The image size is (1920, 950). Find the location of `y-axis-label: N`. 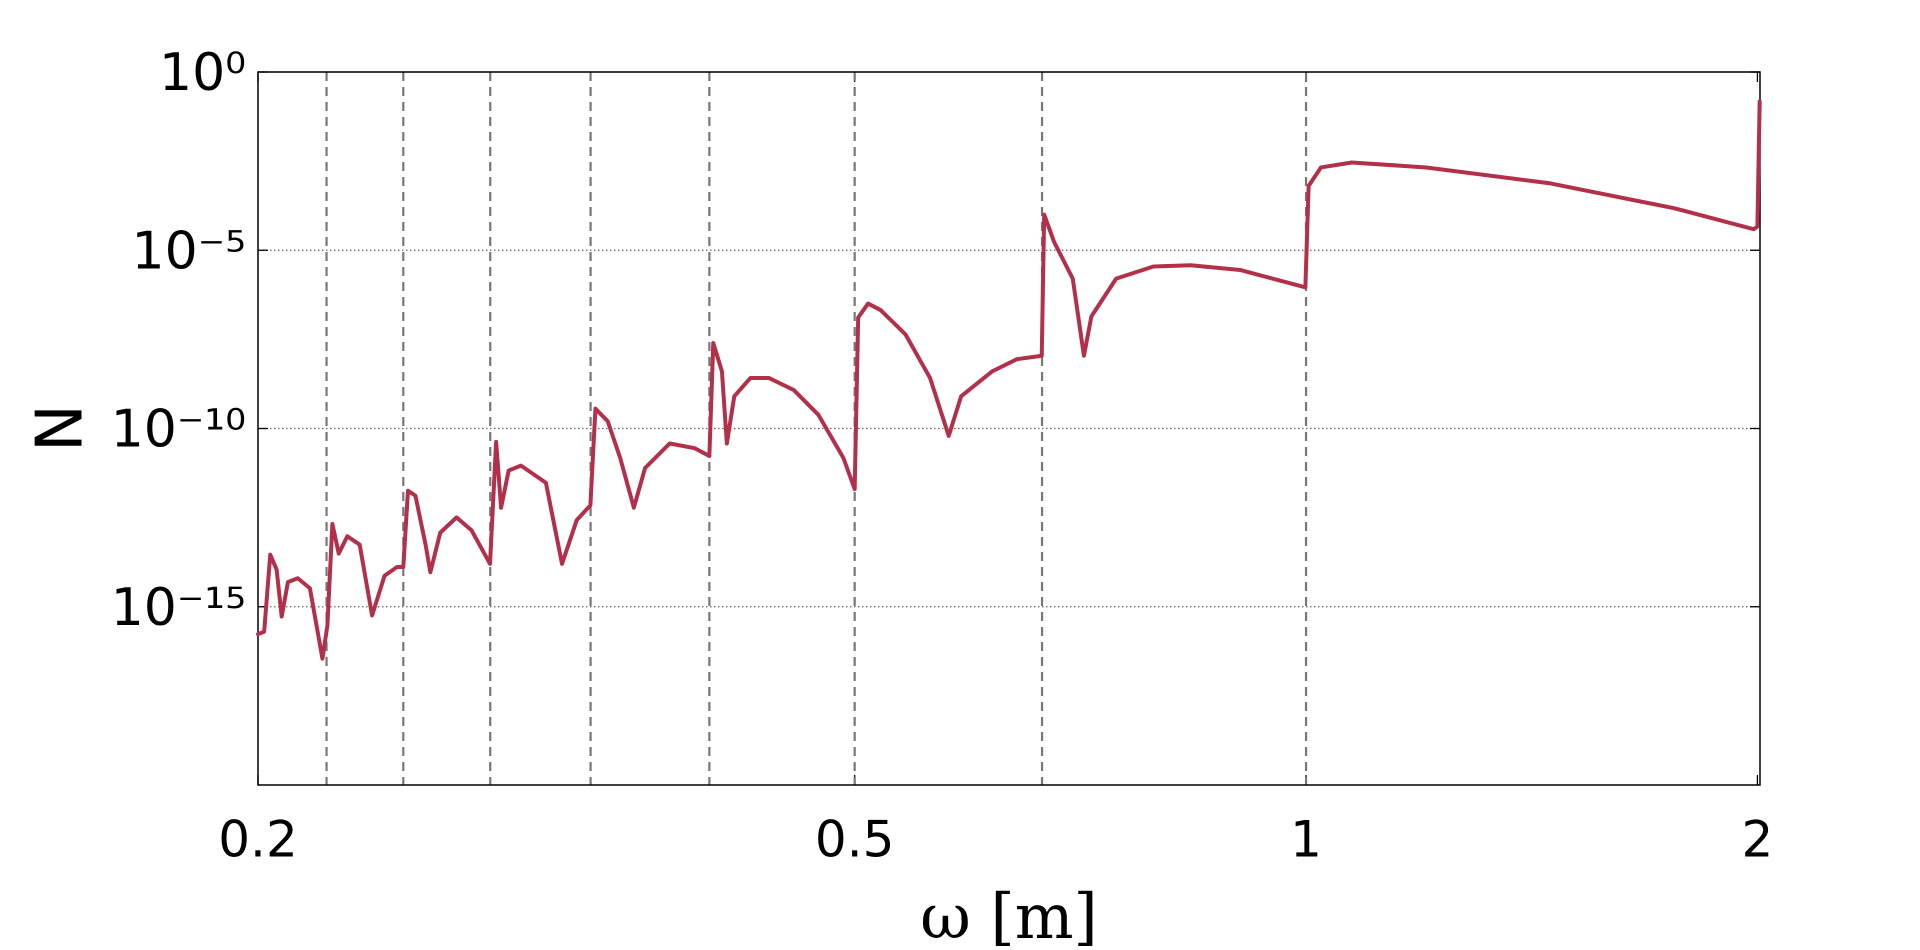

y-axis-label: N is located at coordinates (61, 428).